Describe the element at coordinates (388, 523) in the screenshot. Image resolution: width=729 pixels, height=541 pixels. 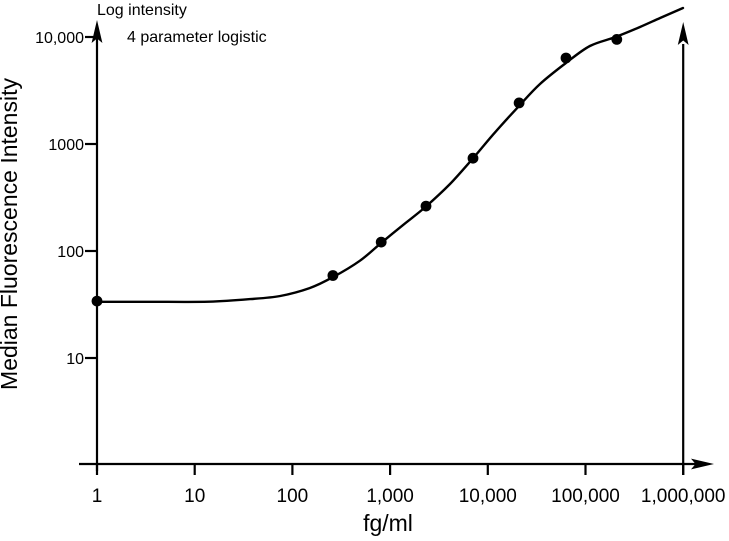
I see `x-axis-title: fg/ml` at that location.